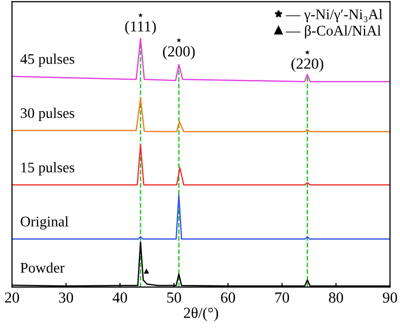 This screenshot has width=400, height=330. I want to click on series-label: 30 pulses, so click(47, 114).